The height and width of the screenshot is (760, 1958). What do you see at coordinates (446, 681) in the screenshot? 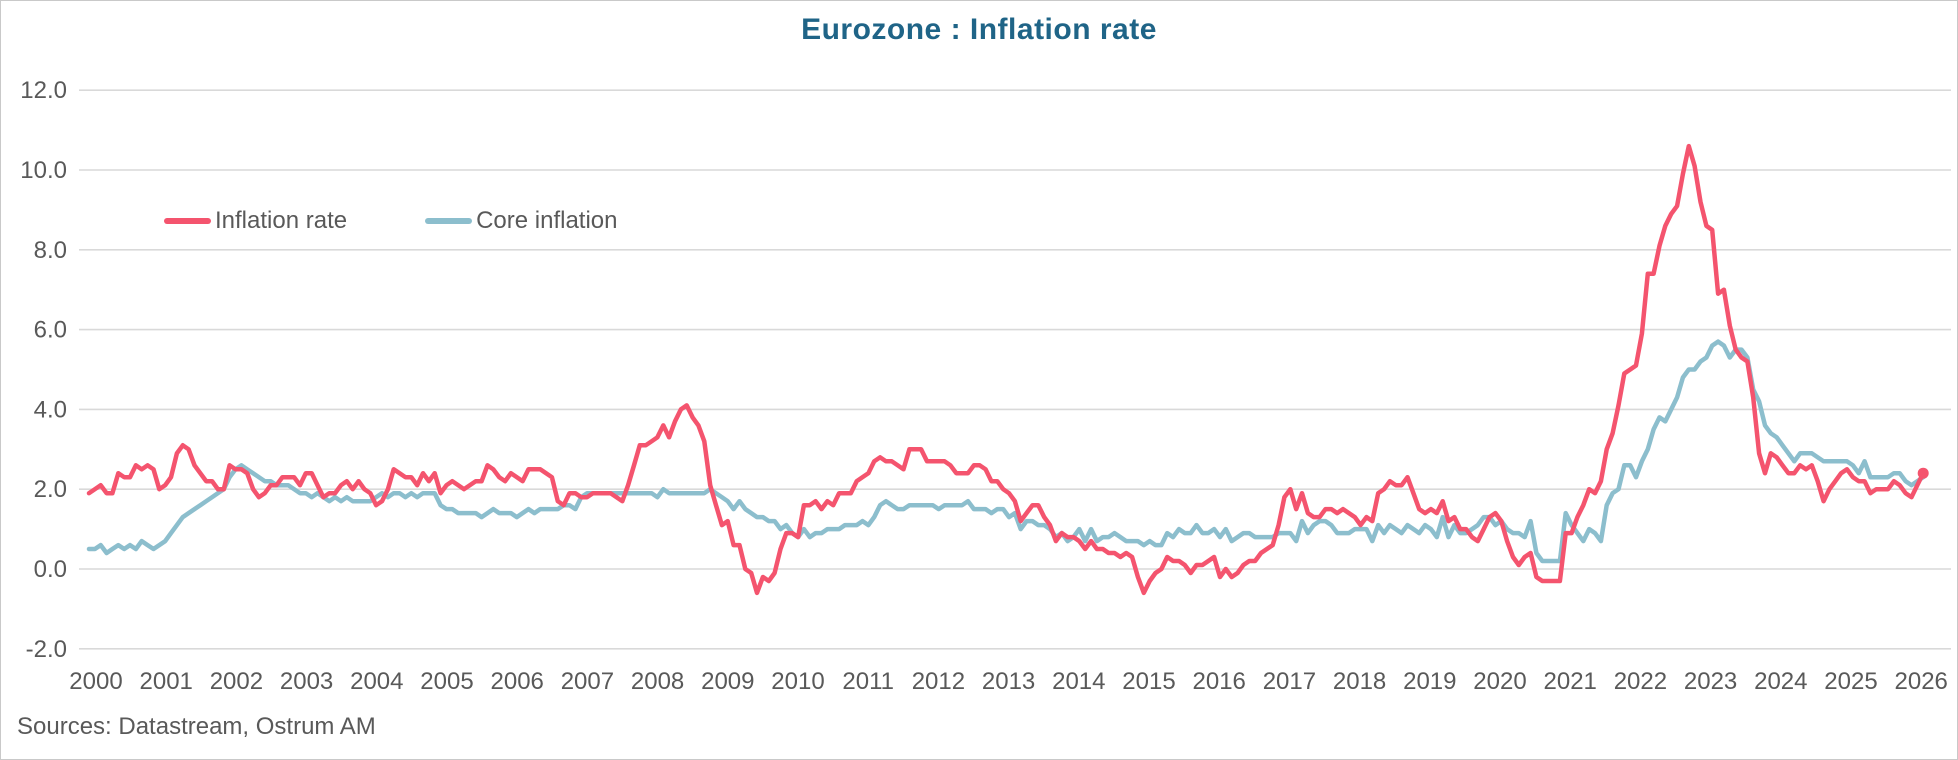
I see `x-tick-label: 2005` at bounding box center [446, 681].